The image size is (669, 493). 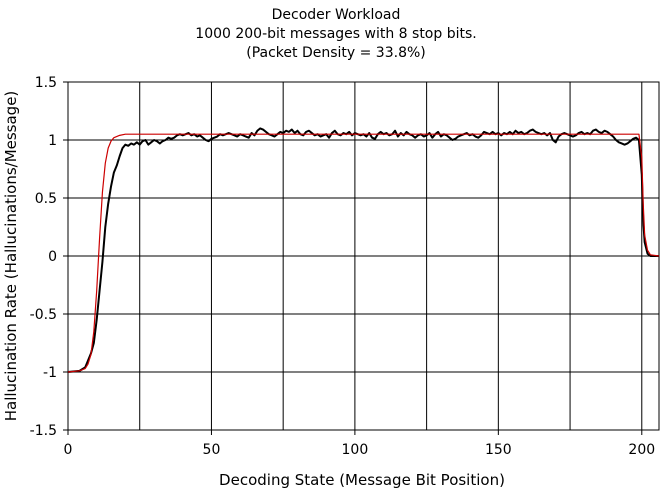 I want to click on x-tick-label: 100, so click(x=355, y=450).